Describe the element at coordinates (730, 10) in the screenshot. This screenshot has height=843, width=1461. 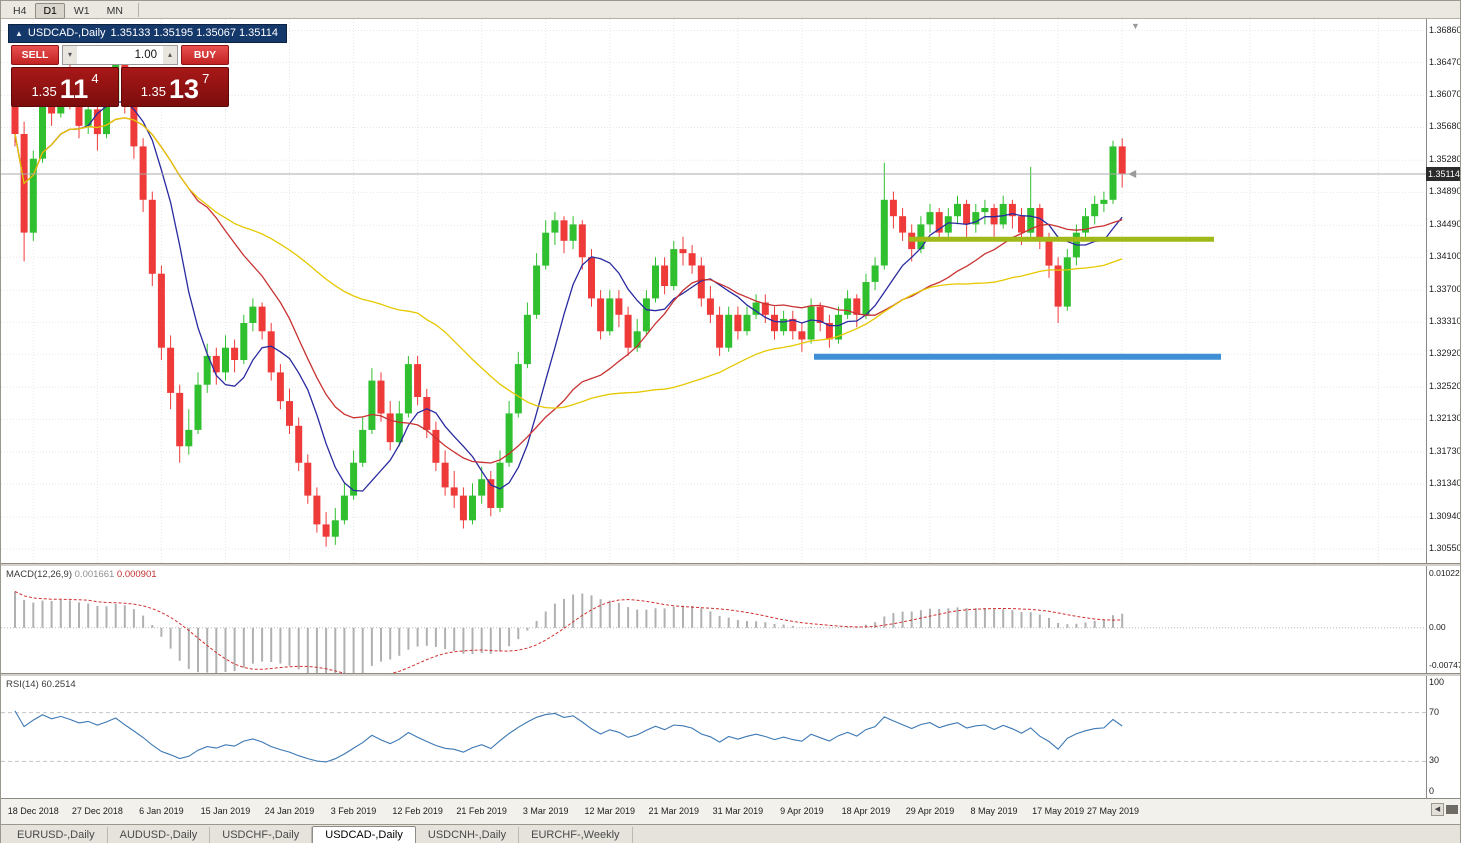
I see `period-toolbar: H4 D1 W1 MN` at that location.